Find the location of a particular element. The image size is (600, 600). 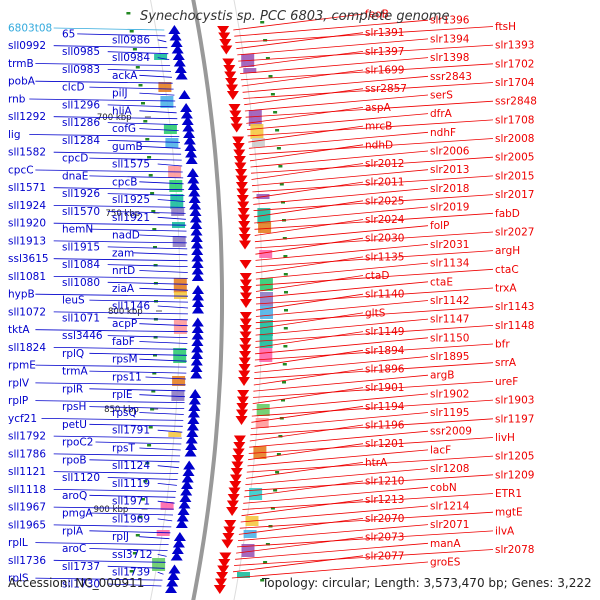

gene-label-left: sll1582 is located at coordinates (27, 153).